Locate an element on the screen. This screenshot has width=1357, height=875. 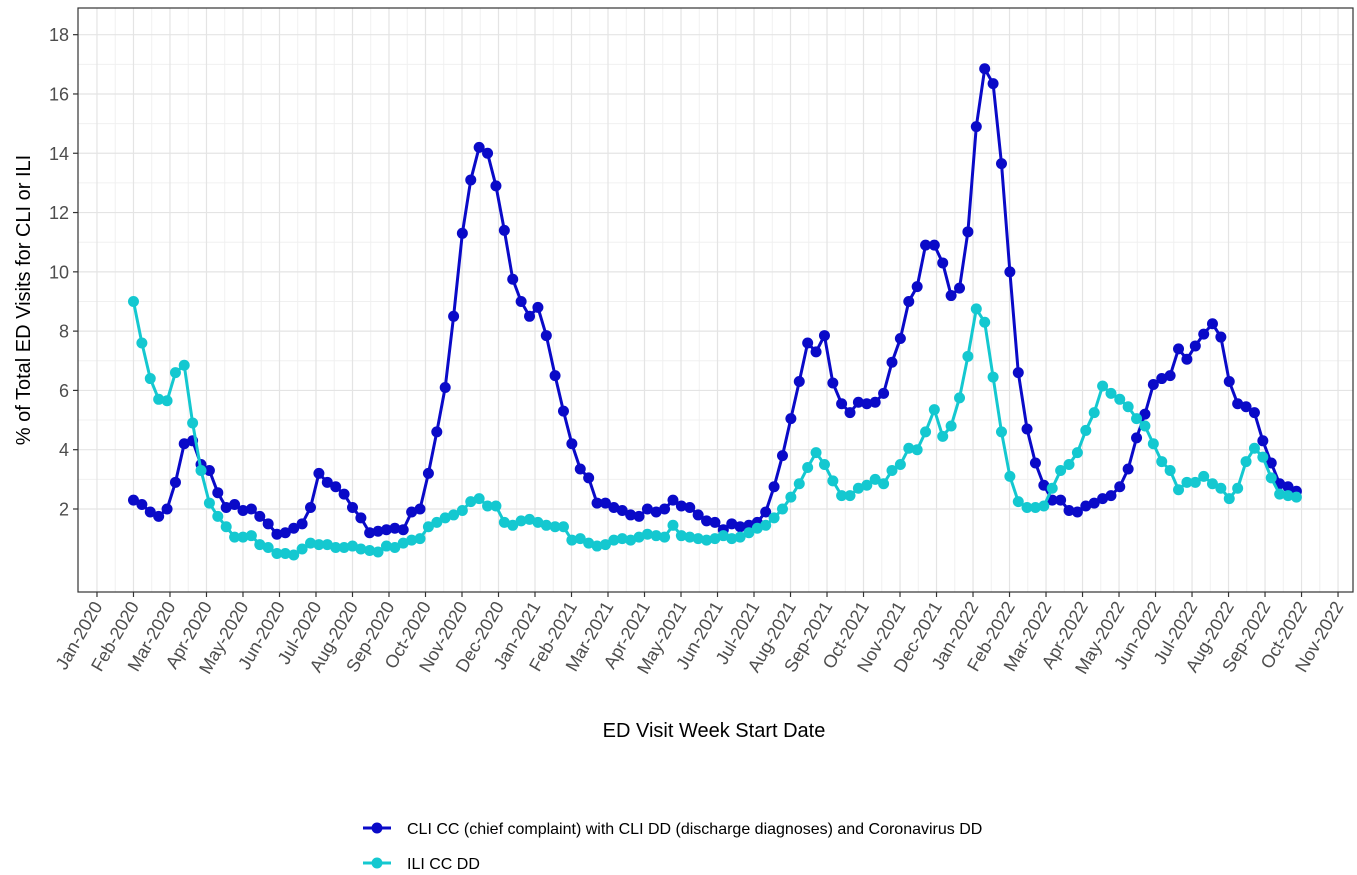
y-tick-label: 10 is located at coordinates (59, 272).